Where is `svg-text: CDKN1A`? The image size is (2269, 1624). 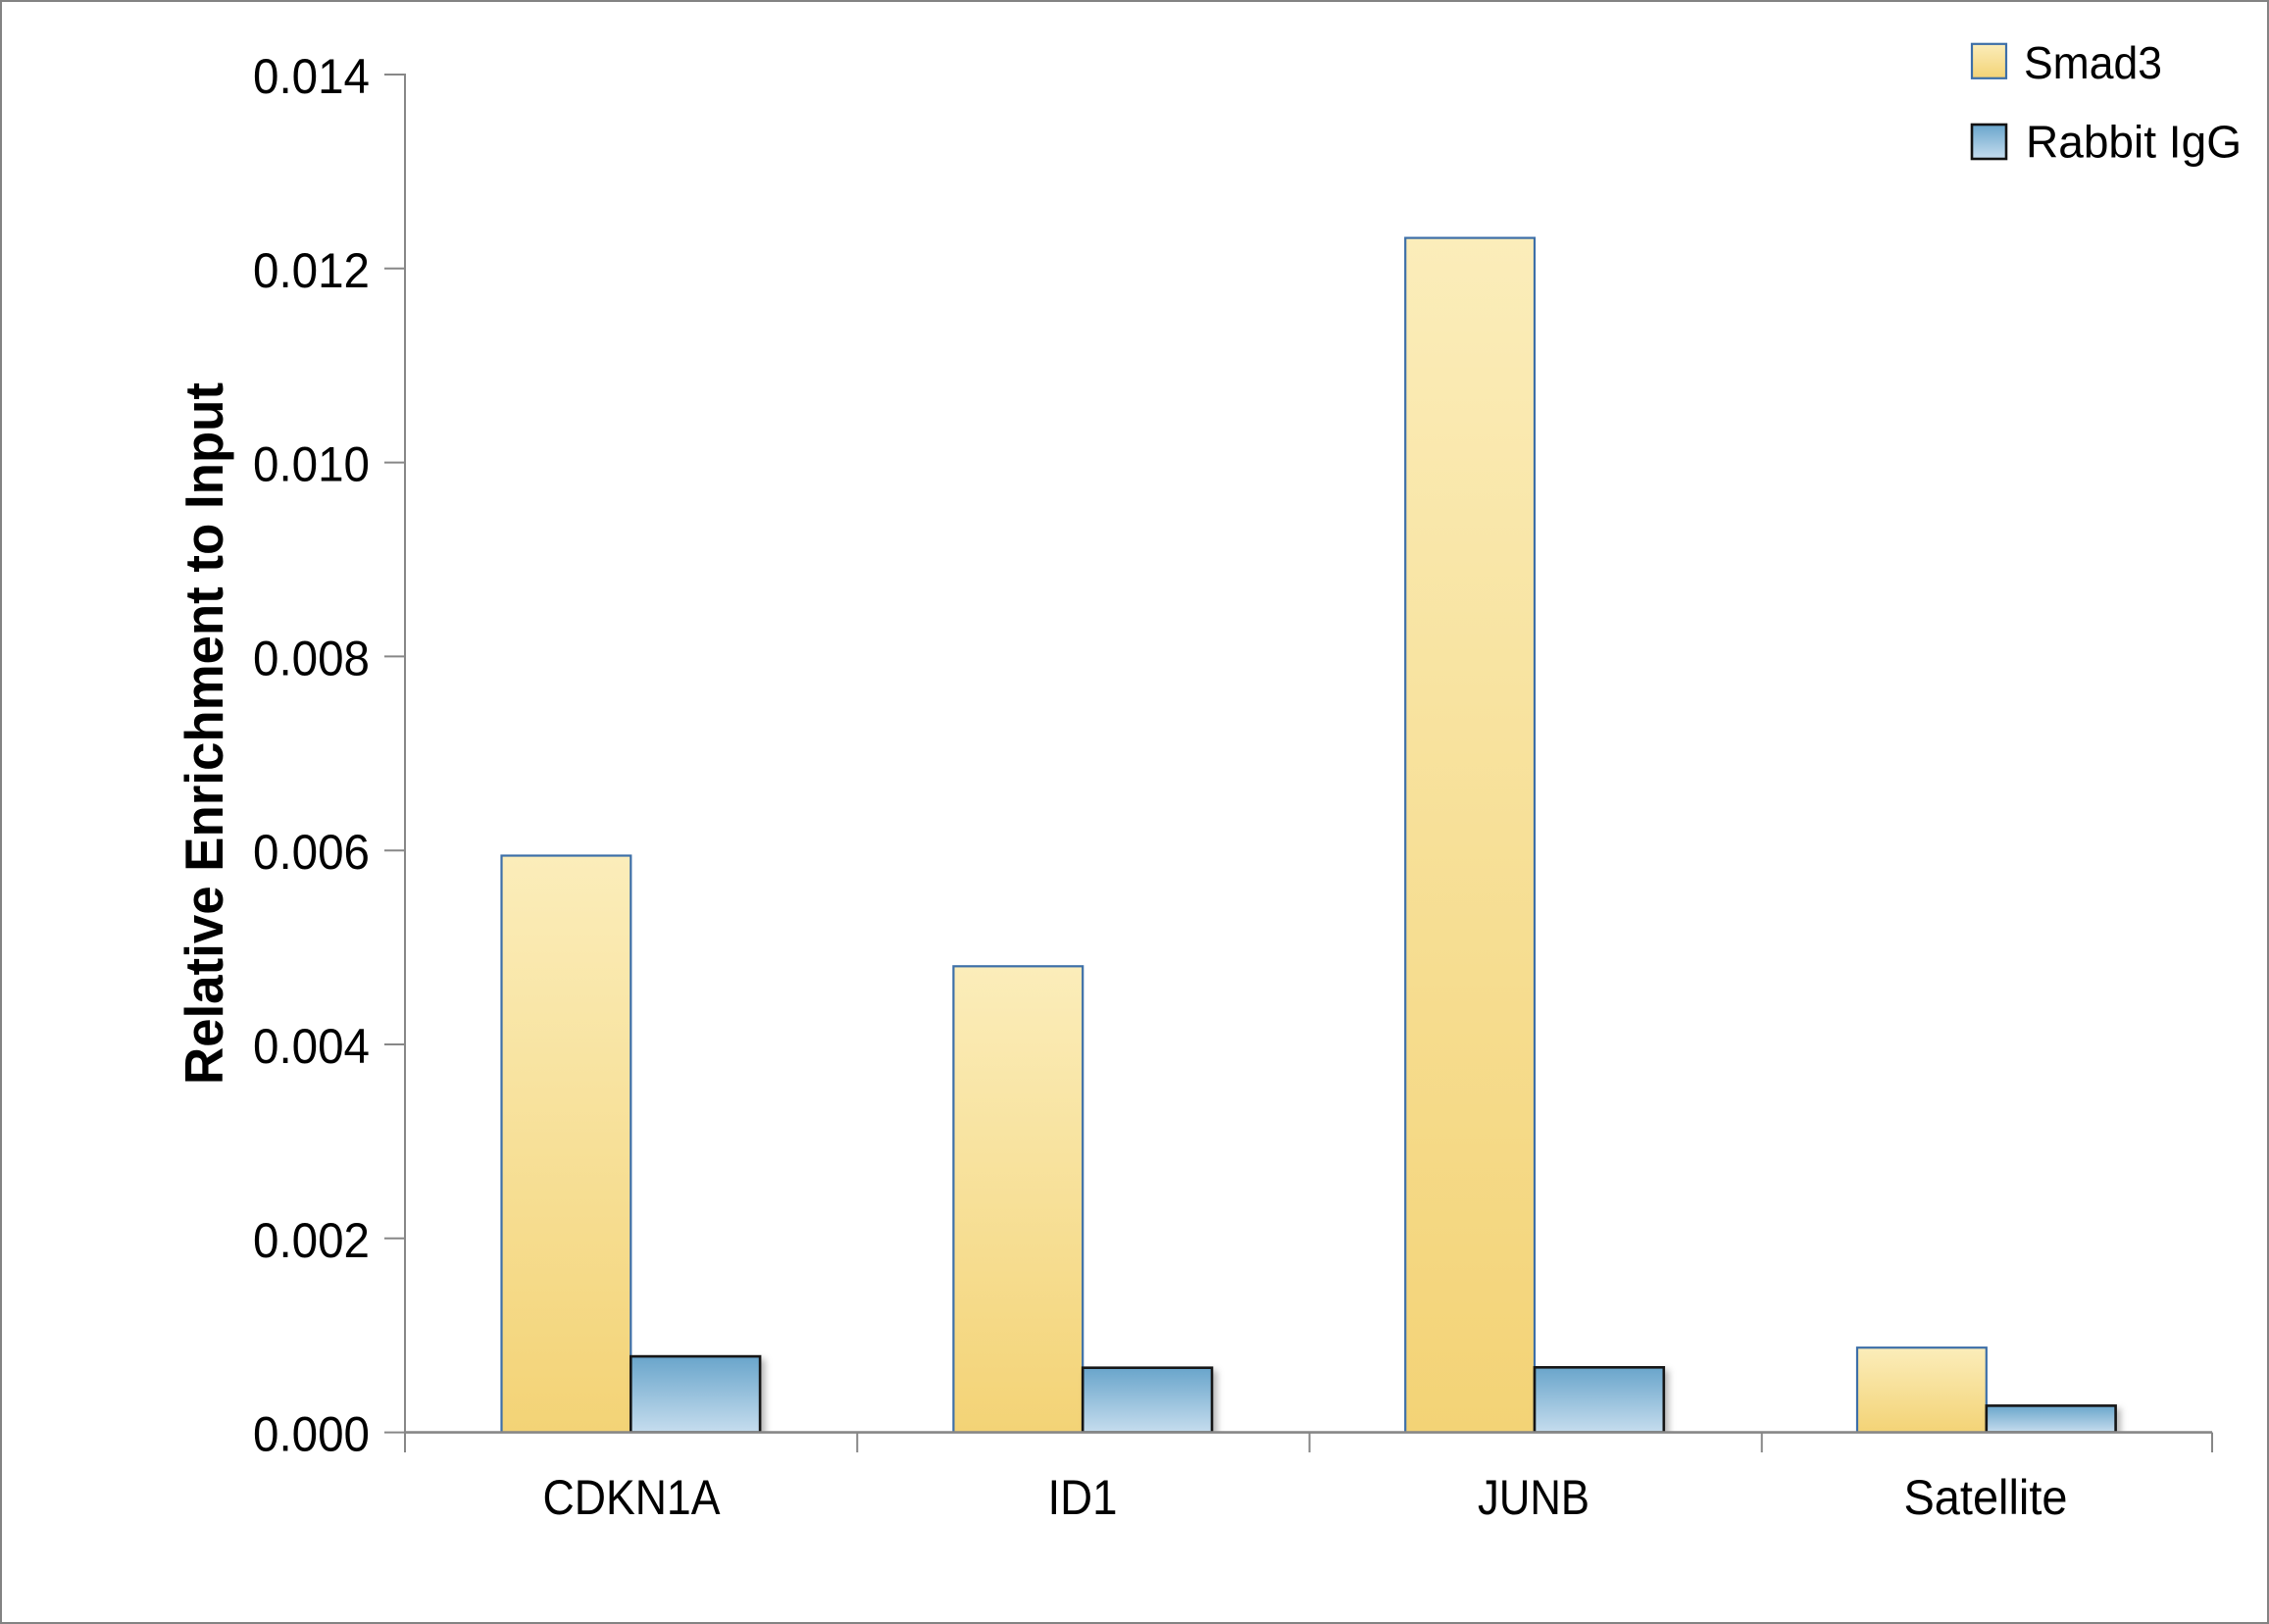
svg-text: CDKN1A is located at coordinates (632, 1497).